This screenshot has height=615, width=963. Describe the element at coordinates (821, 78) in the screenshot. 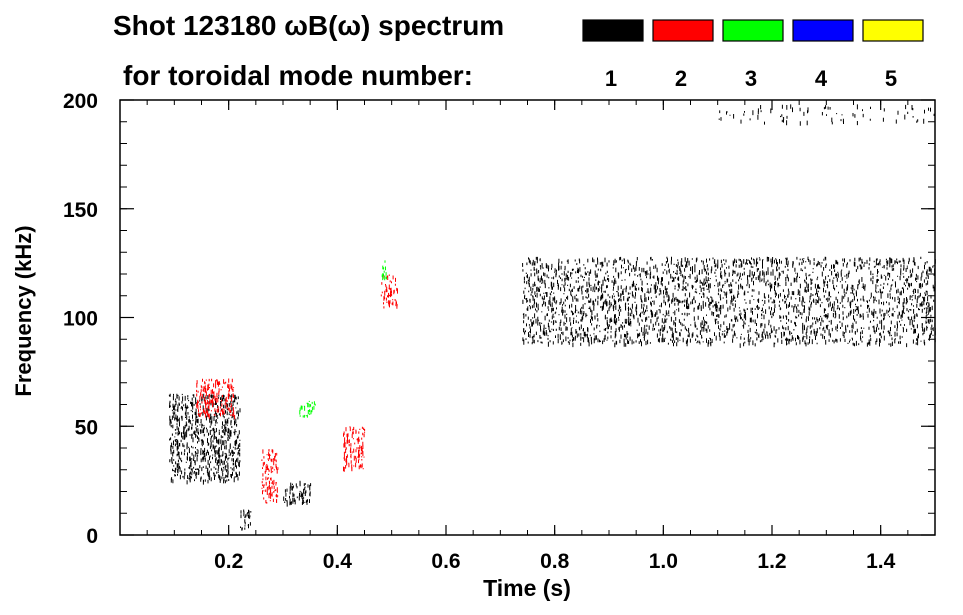

I see `legend-mode-label: 4` at that location.